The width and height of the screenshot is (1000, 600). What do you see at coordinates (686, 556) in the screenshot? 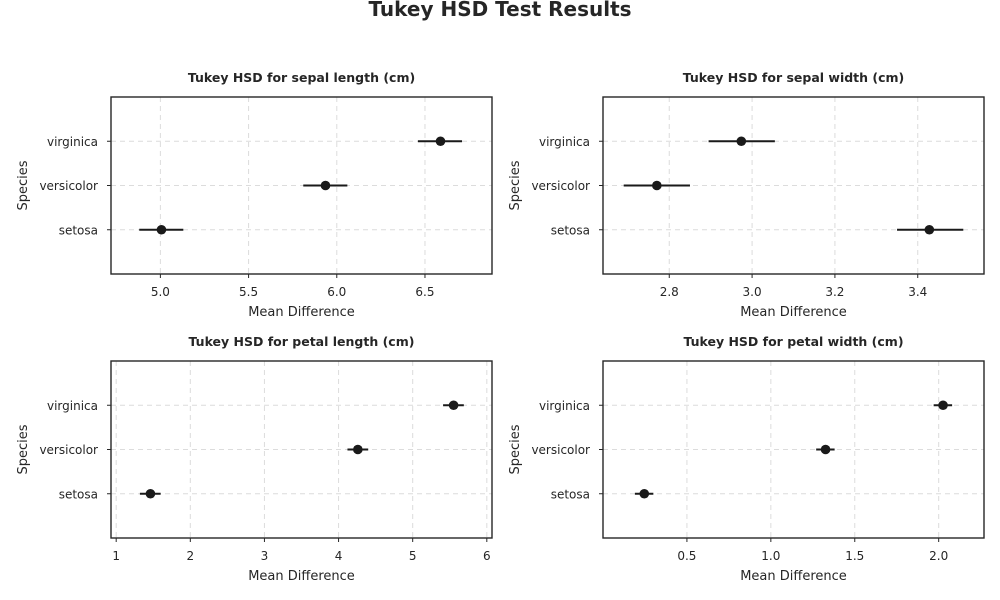
I see `x-tick-label: 0.5` at bounding box center [686, 556].